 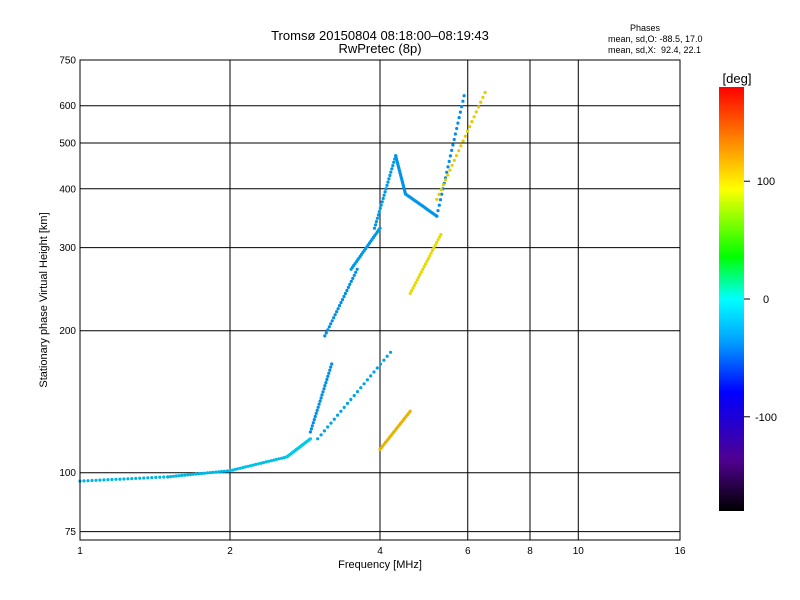 I want to click on y-tick-label: 750, so click(x=67, y=61).